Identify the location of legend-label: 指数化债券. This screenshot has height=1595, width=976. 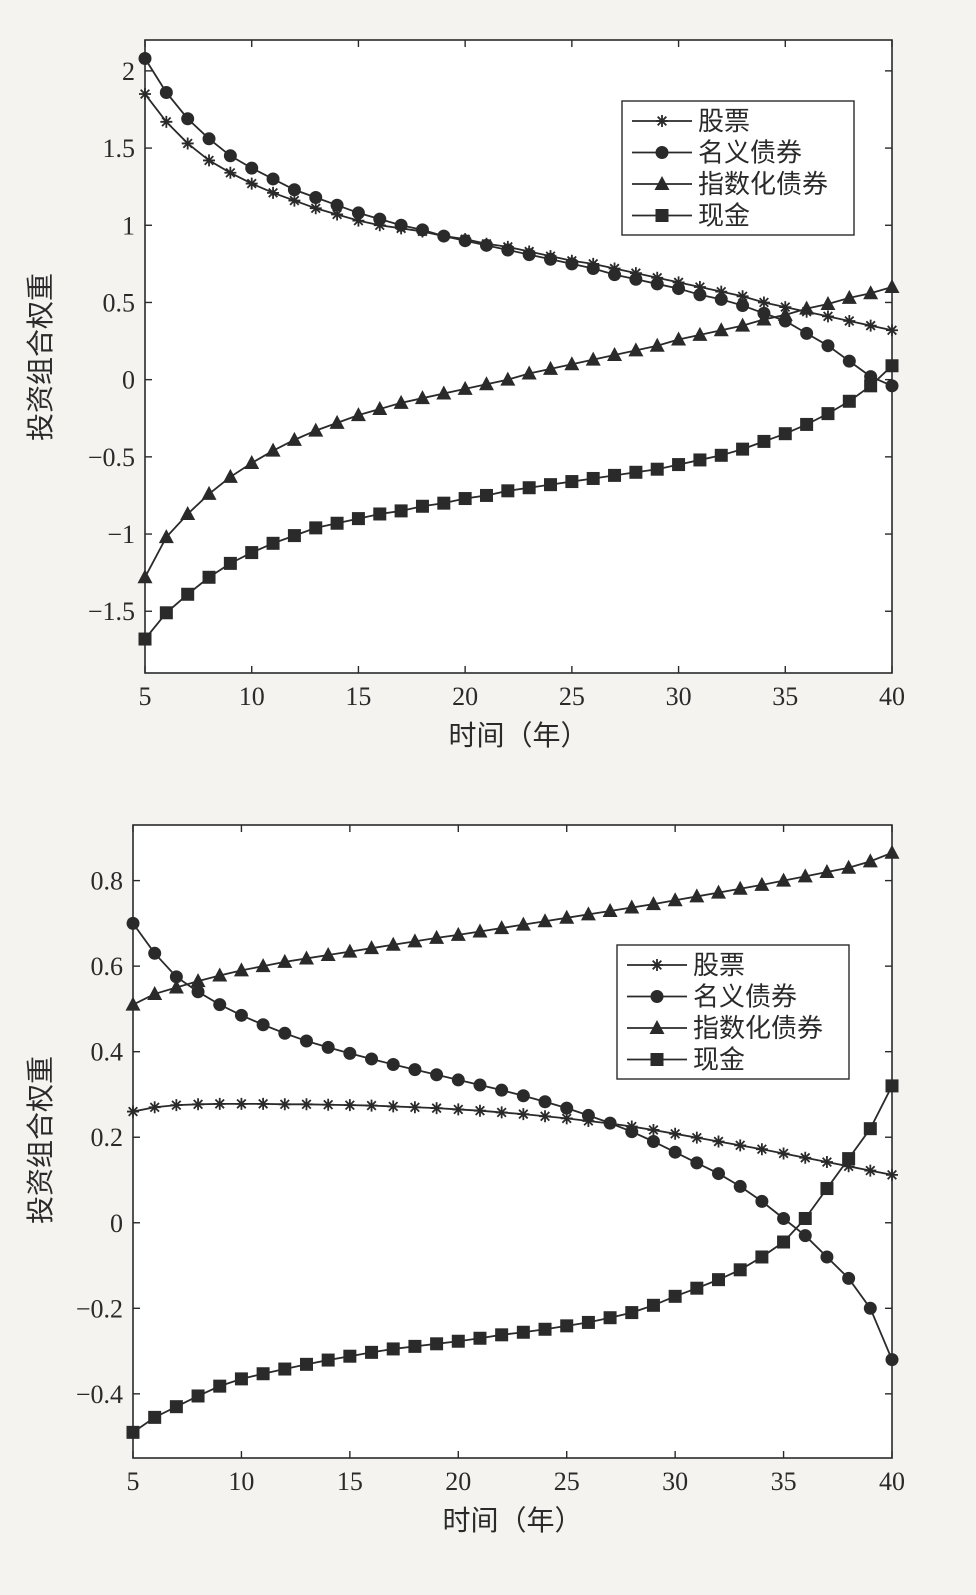
(763, 184).